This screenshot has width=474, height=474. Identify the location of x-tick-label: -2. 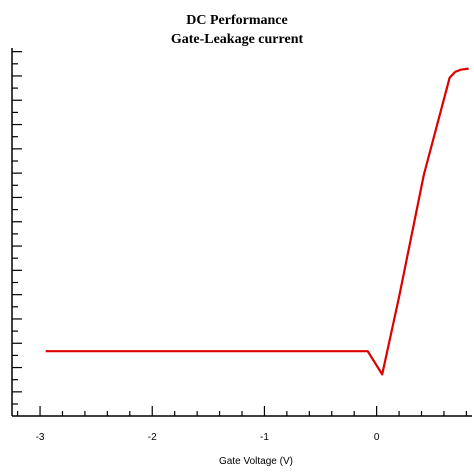
(152, 437).